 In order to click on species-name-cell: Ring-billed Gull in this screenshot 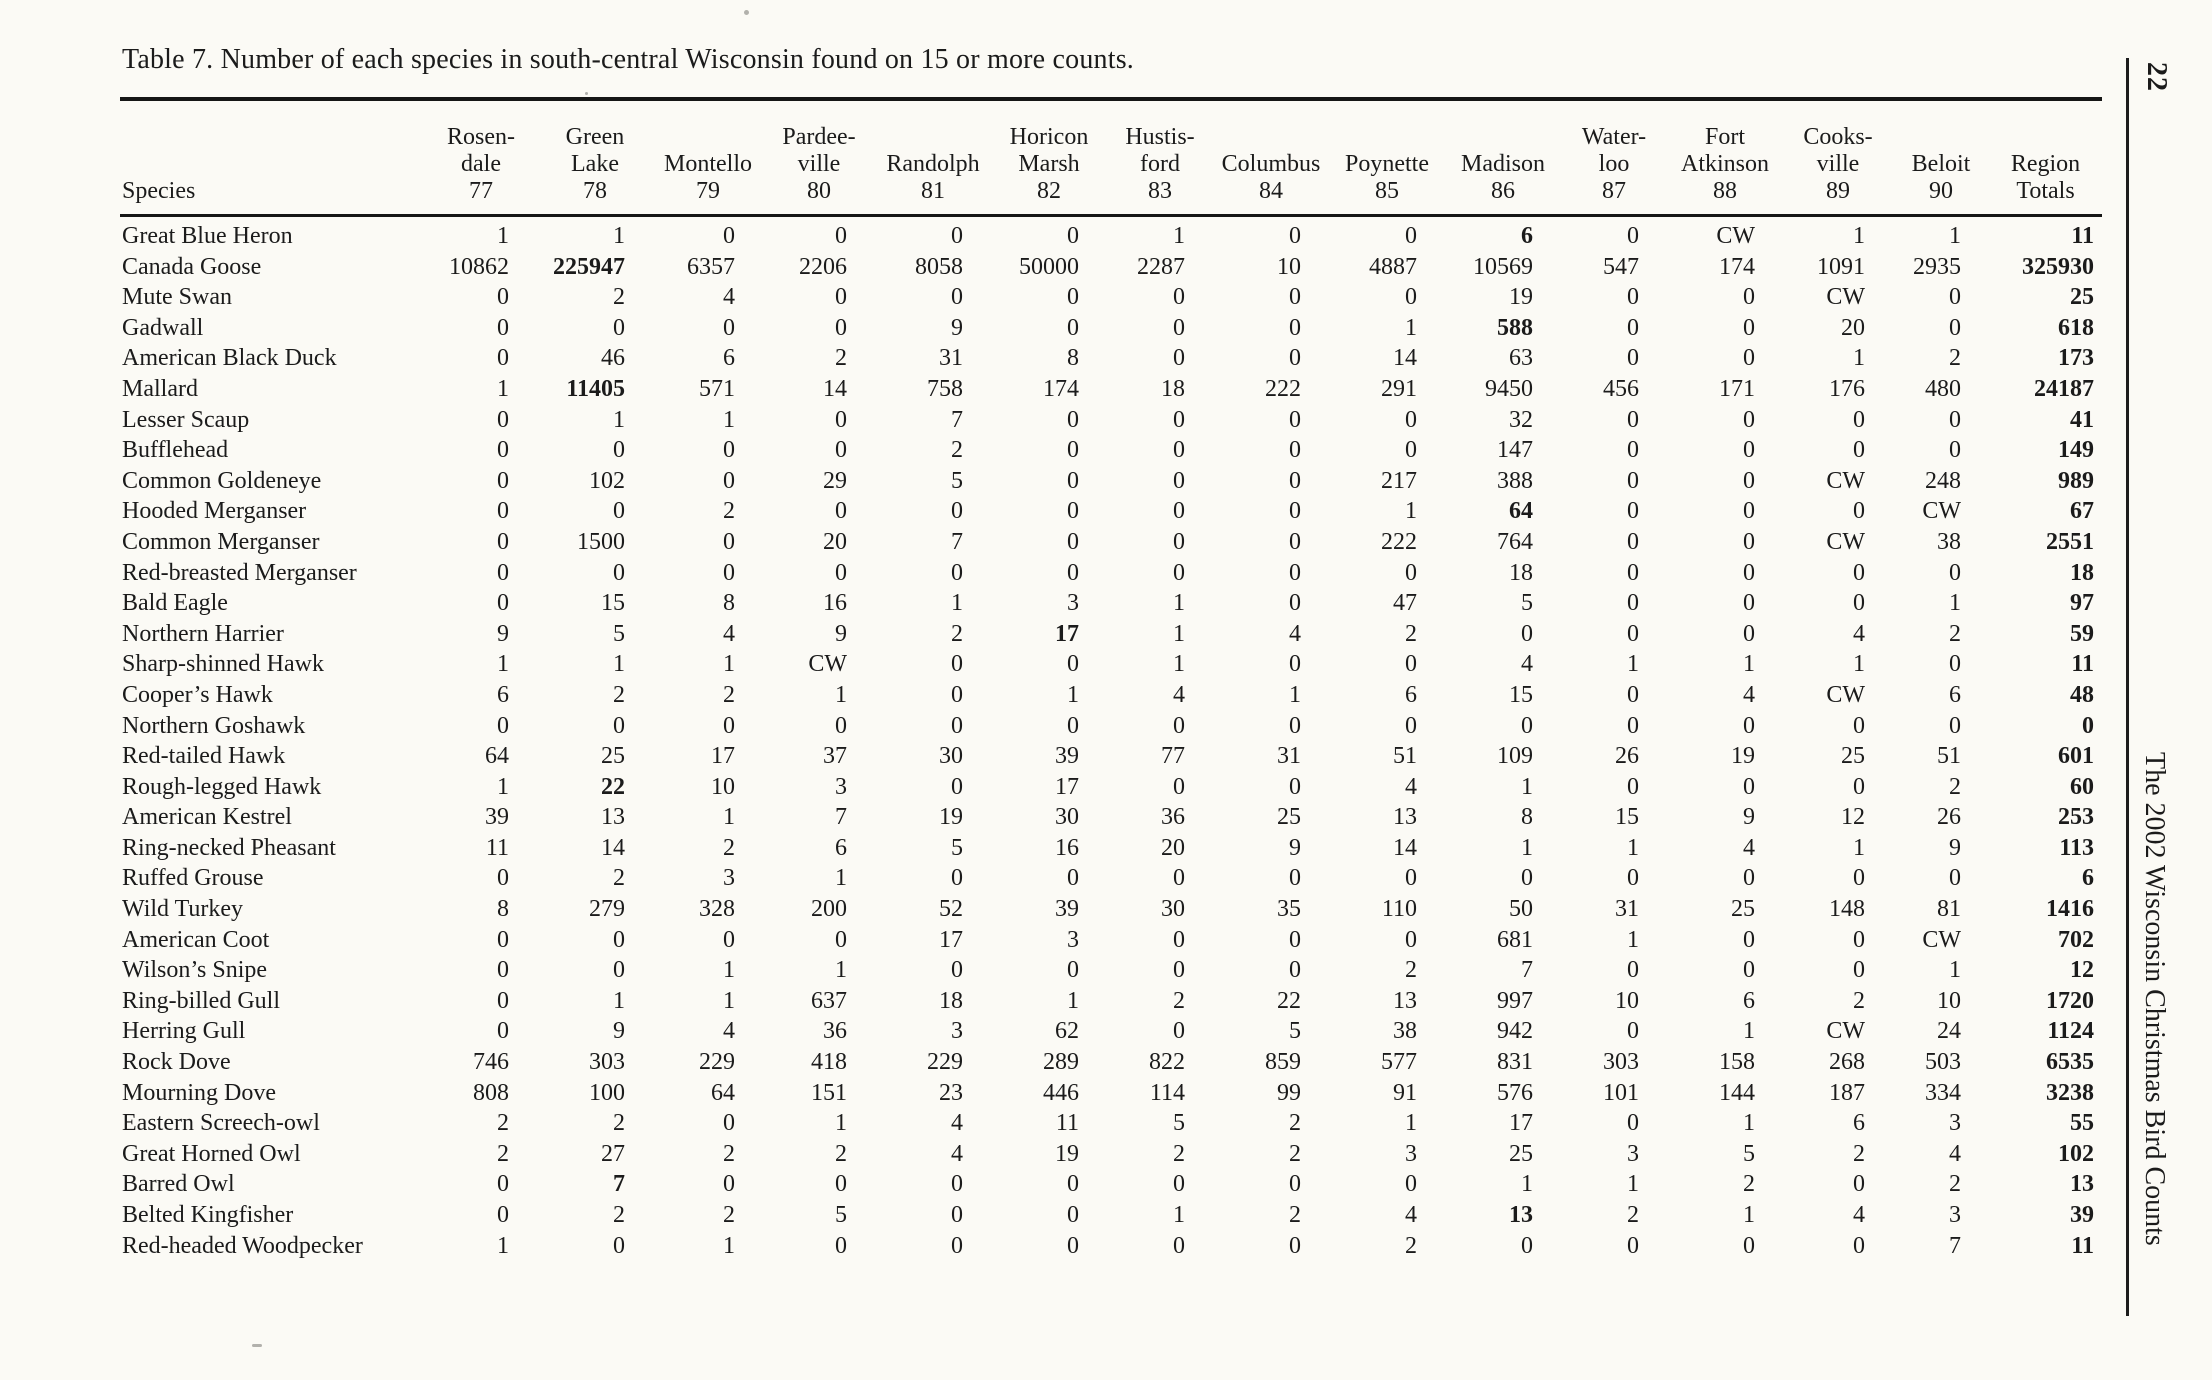, I will do `click(201, 1000)`.